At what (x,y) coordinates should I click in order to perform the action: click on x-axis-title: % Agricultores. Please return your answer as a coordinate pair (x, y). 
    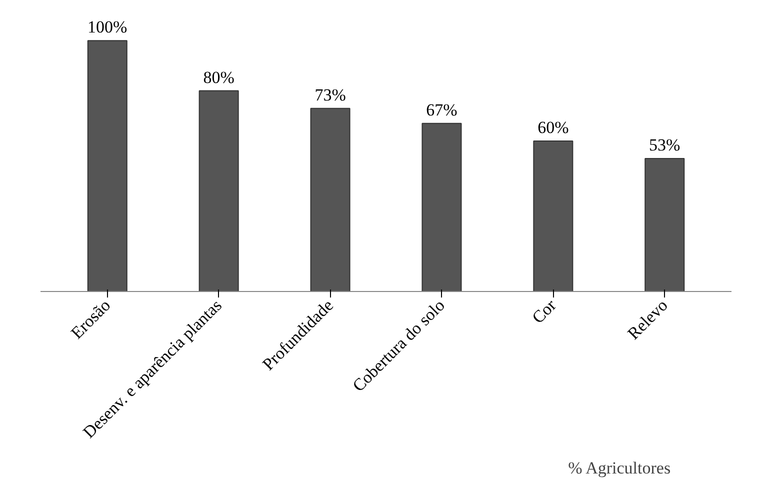
    Looking at the image, I should click on (619, 468).